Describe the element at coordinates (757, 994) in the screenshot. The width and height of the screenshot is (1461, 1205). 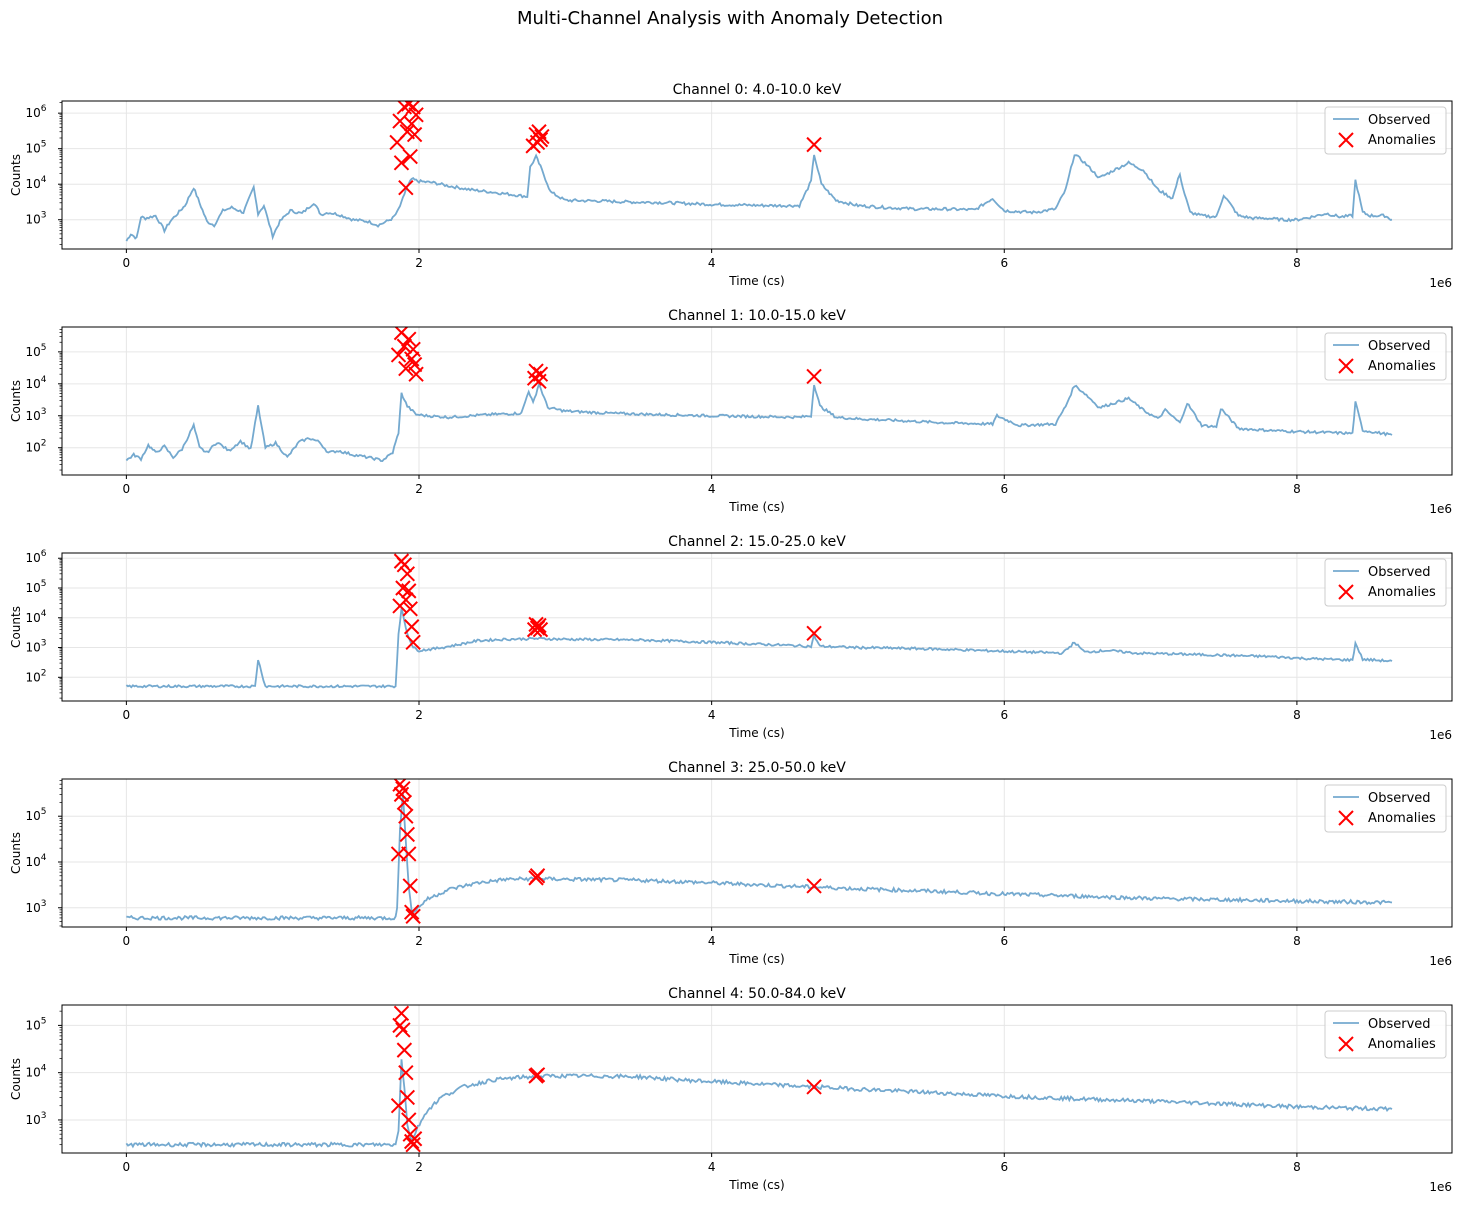
I see `chart-title: Channel 4: 50.0-84.0 keV` at that location.